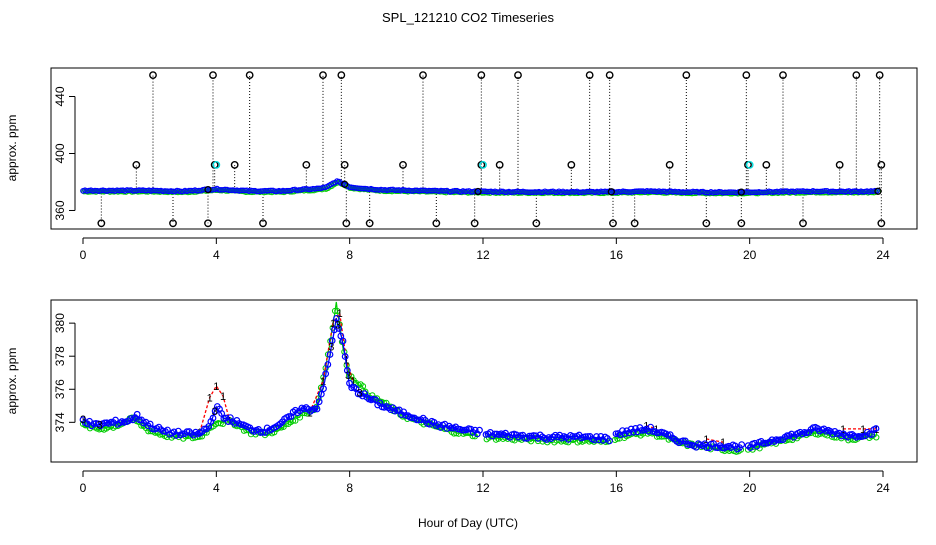  Describe the element at coordinates (216, 488) in the screenshot. I see `bottom-x-tick-label: 4` at that location.